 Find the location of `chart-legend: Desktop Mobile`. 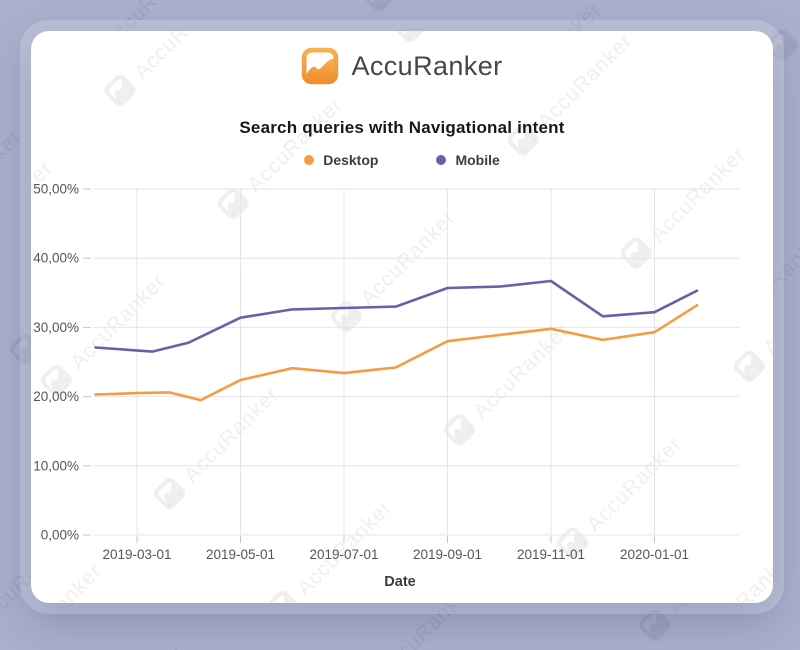

chart-legend: Desktop Mobile is located at coordinates (402, 160).